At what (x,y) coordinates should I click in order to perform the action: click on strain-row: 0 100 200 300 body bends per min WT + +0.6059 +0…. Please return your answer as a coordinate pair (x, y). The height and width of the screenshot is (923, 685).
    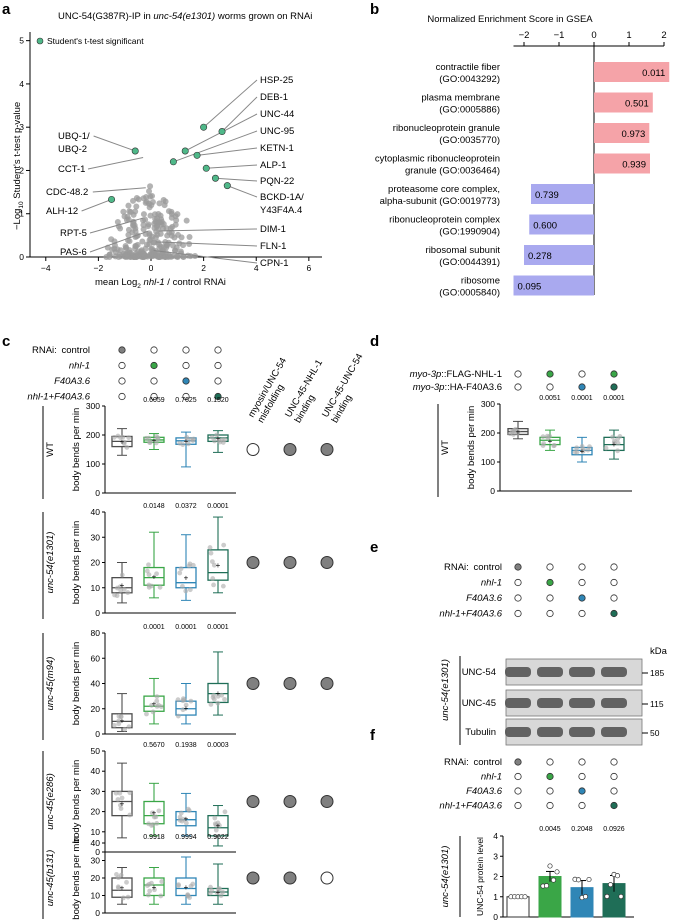
    Looking at the image, I should click on (188, 448).